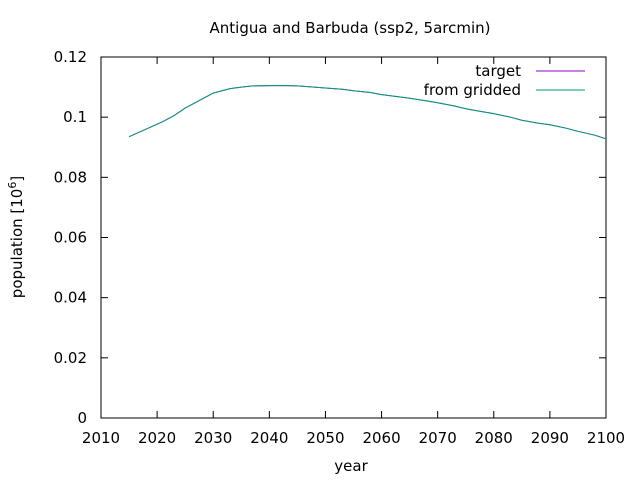  I want to click on legend-label-from-gridded: from gridded, so click(472, 90).